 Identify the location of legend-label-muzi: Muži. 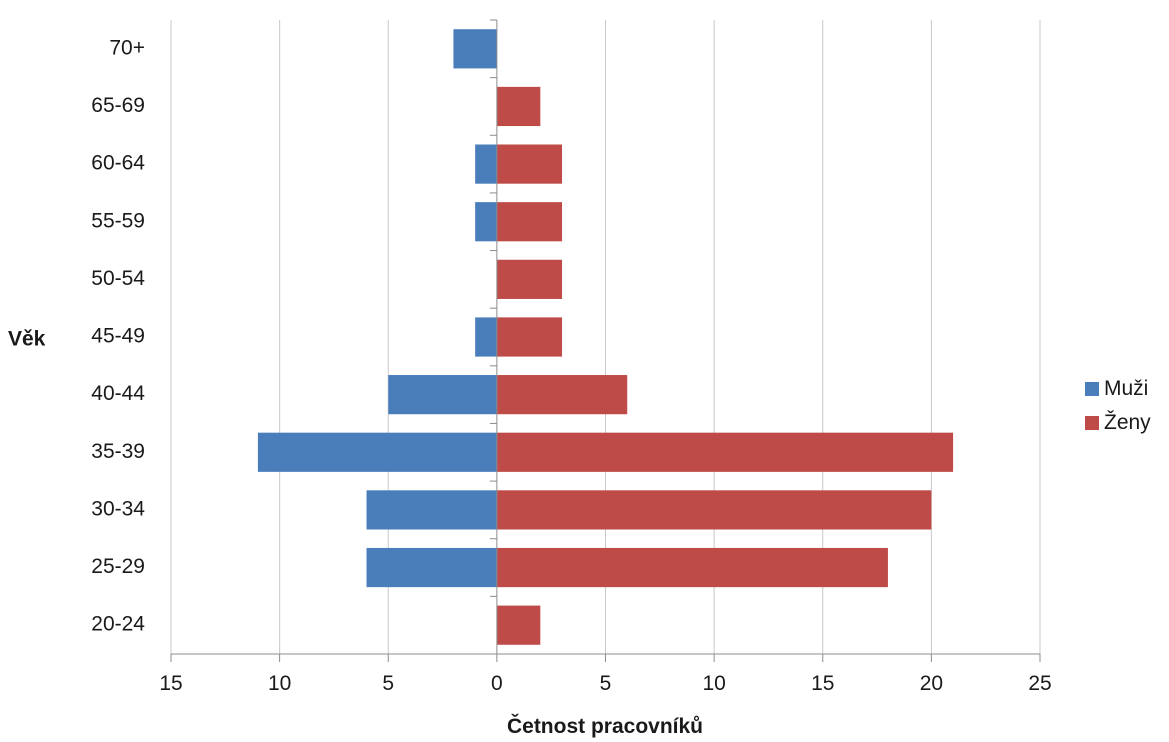
(1126, 388).